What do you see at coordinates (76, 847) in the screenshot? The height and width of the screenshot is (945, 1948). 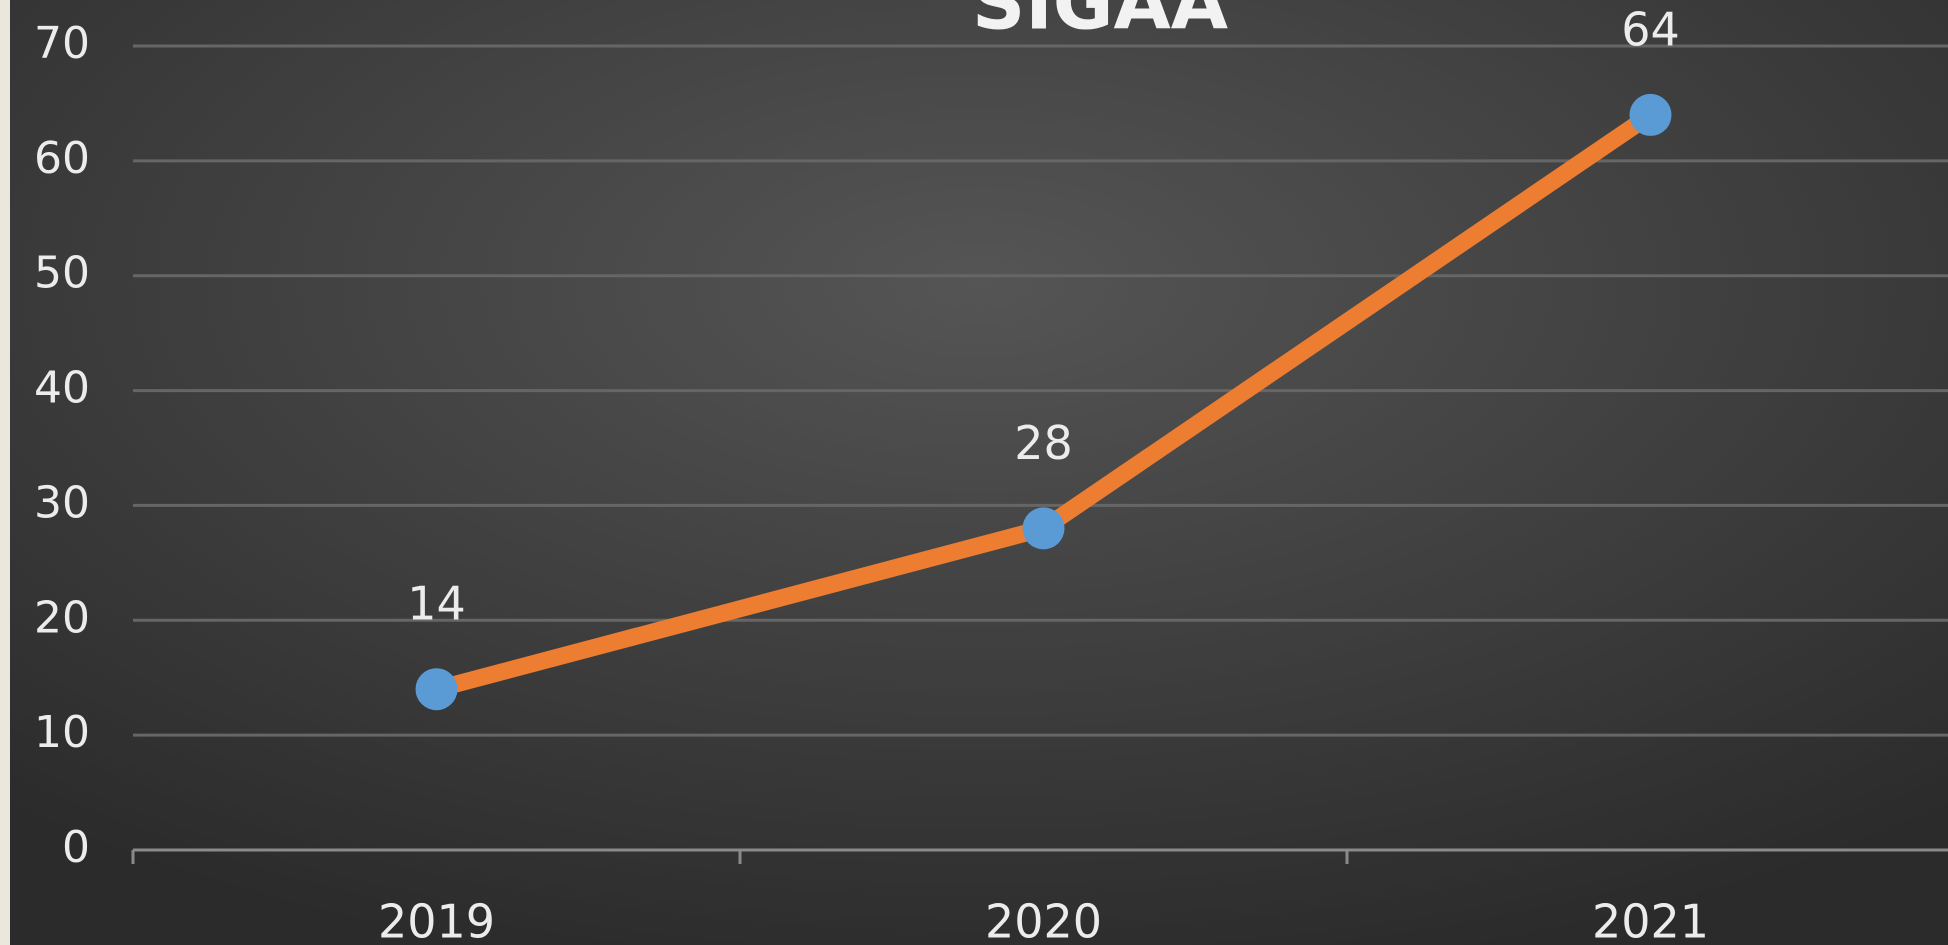 I see `y-tick-label: 0` at bounding box center [76, 847].